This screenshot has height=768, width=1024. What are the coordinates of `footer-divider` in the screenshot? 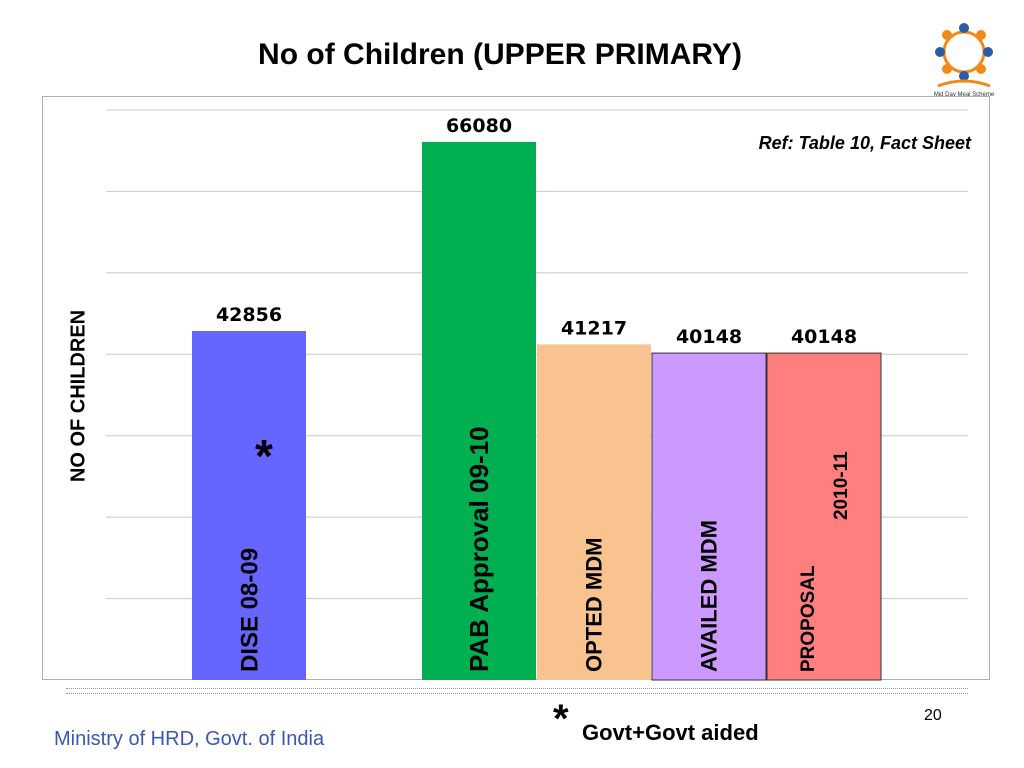 It's located at (517, 688).